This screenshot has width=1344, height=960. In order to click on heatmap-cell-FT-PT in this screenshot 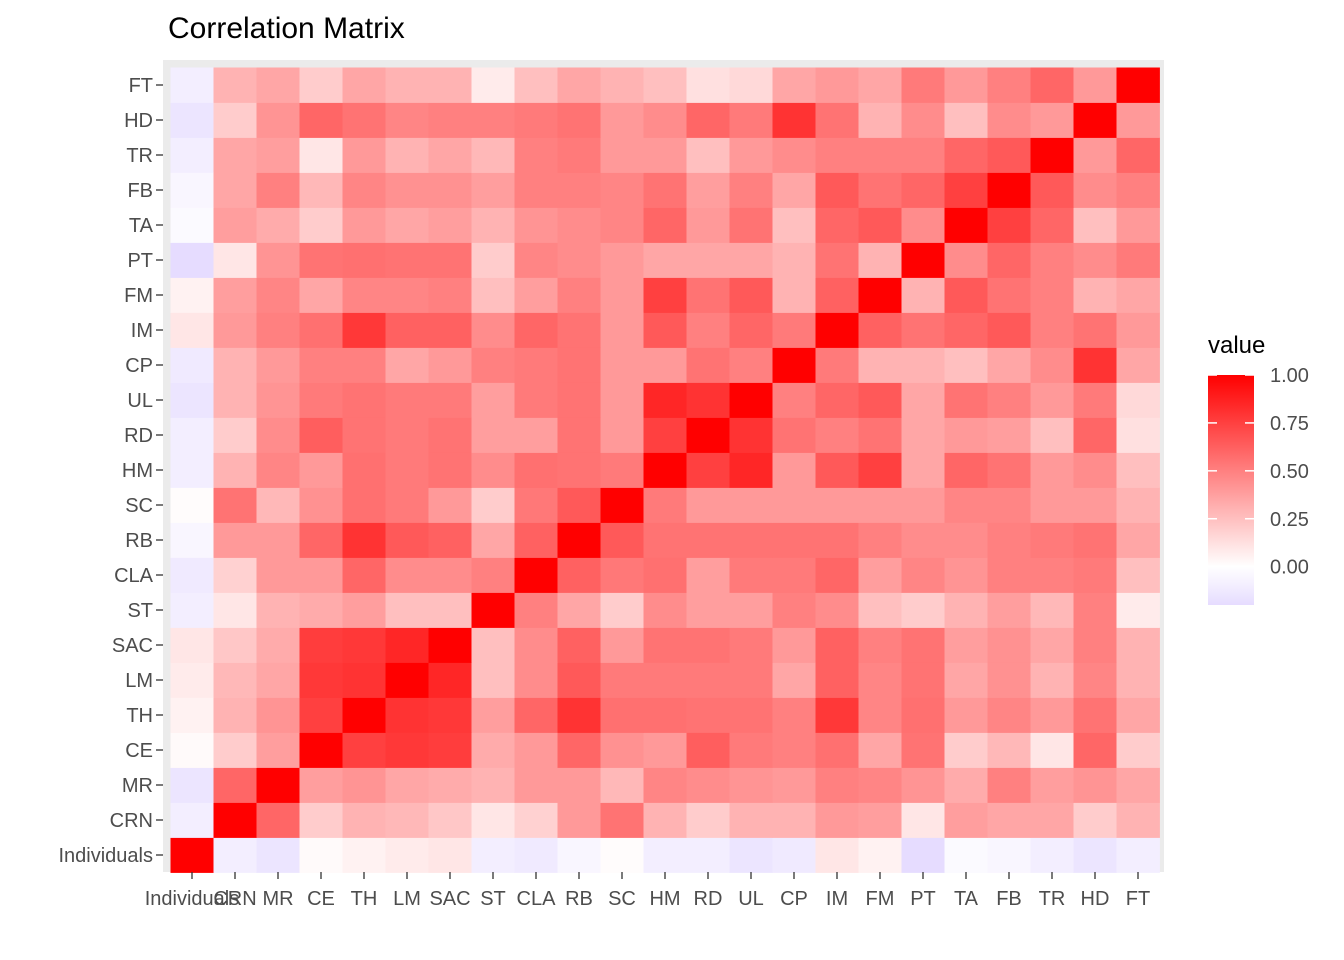, I will do `click(923, 85)`.